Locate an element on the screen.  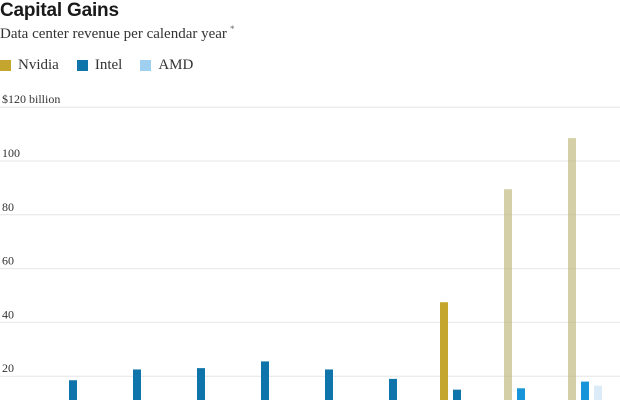
y-tick-label: 100 is located at coordinates (11, 153).